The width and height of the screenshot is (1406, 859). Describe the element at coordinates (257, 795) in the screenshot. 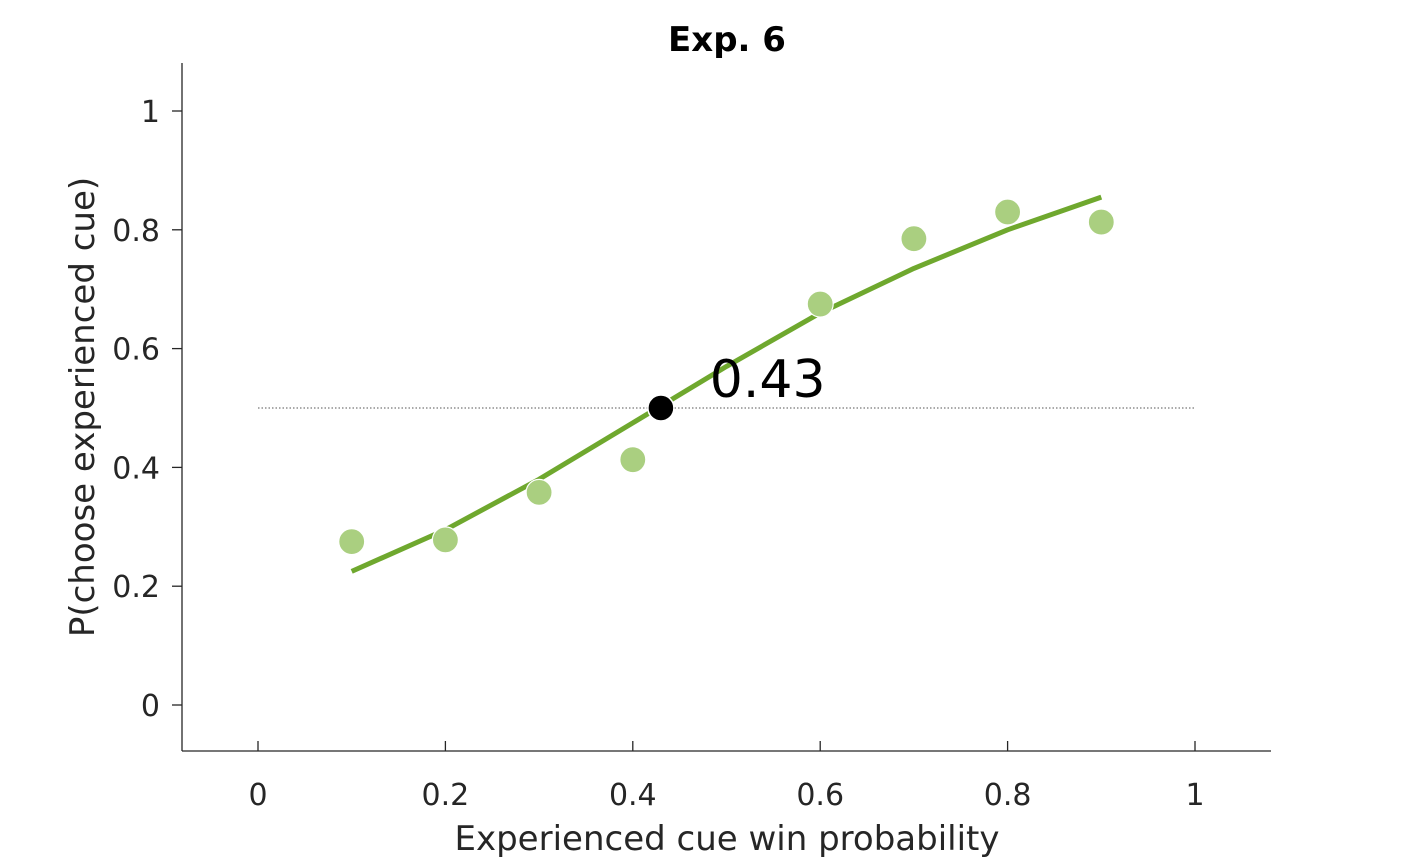

I see `x-tick-label: 0` at that location.